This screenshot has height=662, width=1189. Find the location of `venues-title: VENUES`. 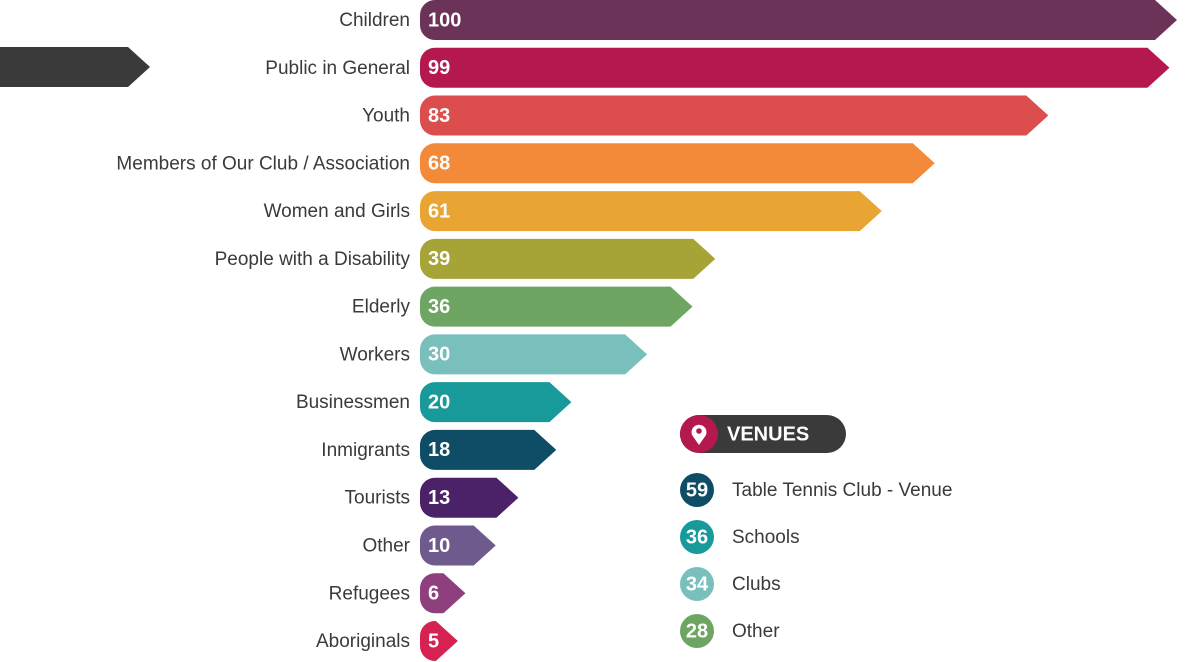

venues-title: VENUES is located at coordinates (768, 434).